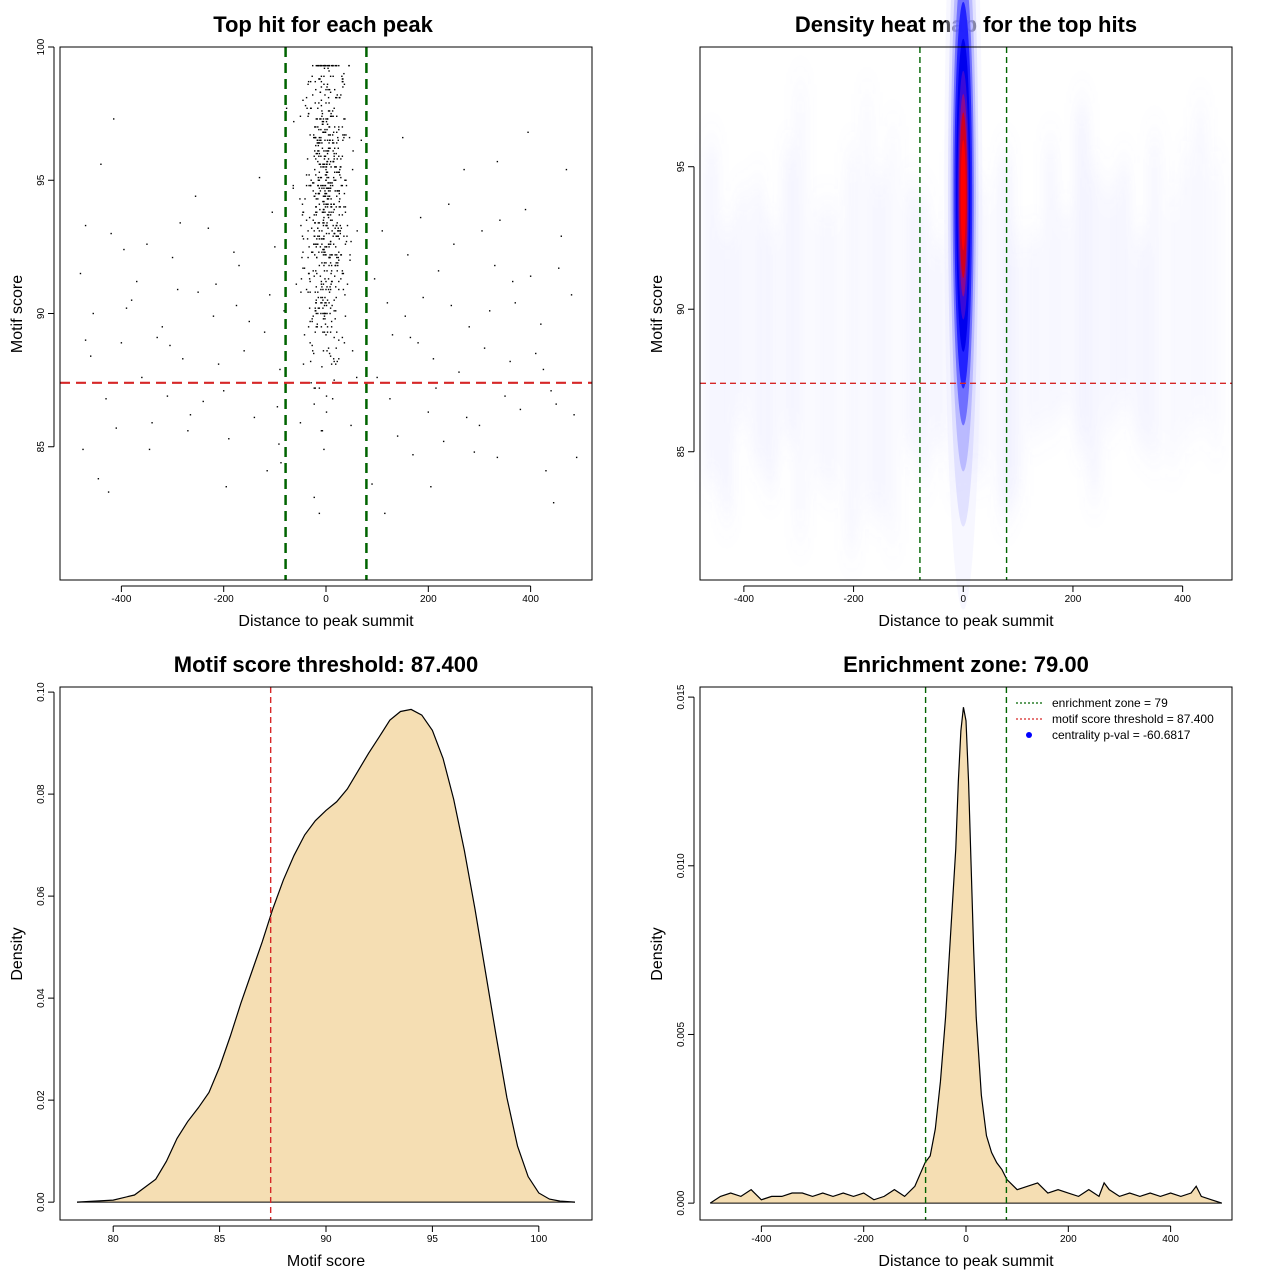  What do you see at coordinates (657, 953) in the screenshot?
I see `distance-density-ylabel: Density` at bounding box center [657, 953].